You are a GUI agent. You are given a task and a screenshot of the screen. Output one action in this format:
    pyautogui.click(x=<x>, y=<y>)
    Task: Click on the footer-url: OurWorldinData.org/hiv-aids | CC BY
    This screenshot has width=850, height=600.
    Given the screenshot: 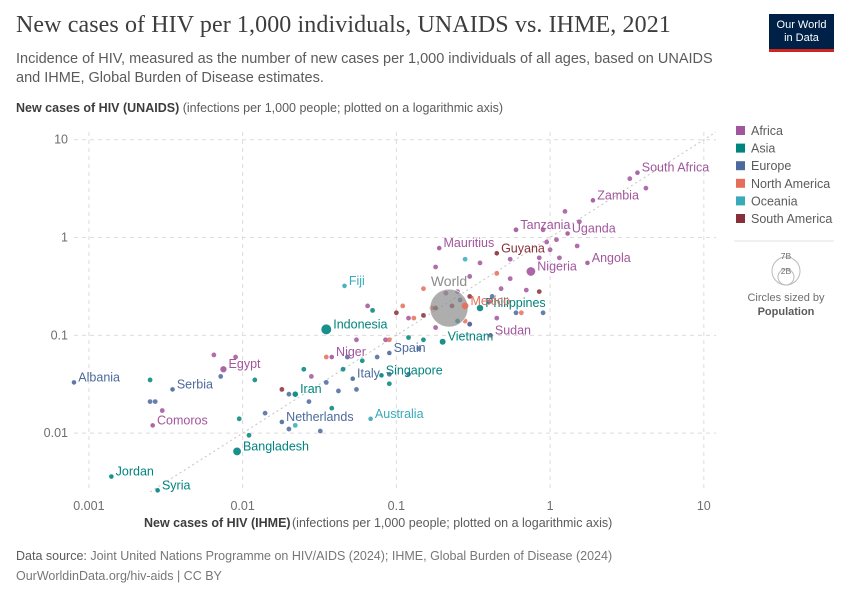 What is the action you would take?
    pyautogui.click(x=119, y=576)
    